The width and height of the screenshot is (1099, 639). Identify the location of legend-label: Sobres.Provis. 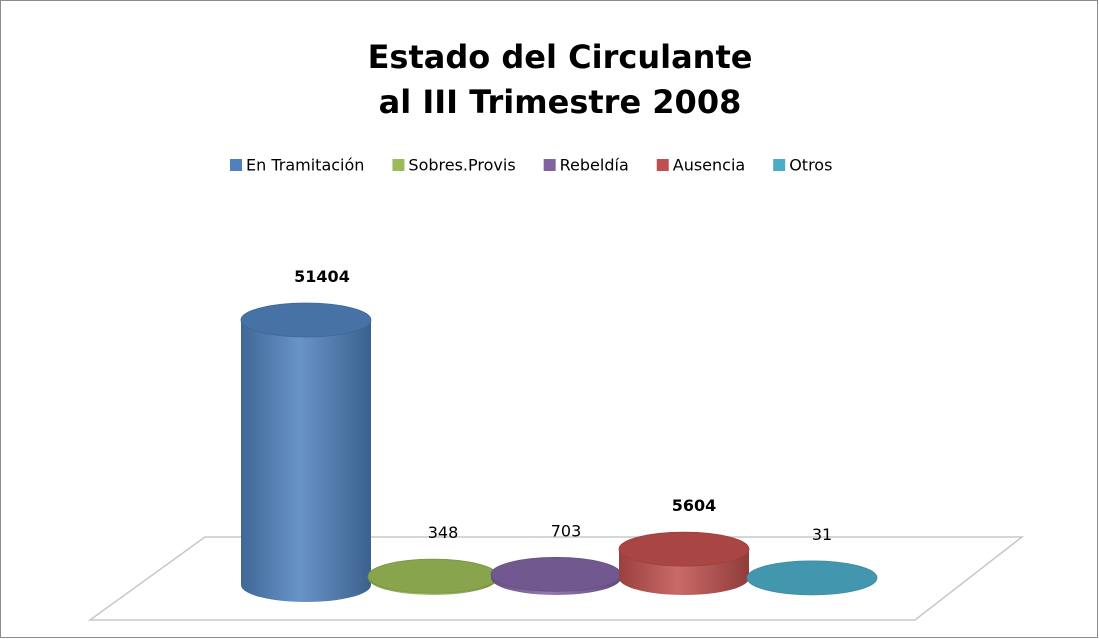
(461, 165).